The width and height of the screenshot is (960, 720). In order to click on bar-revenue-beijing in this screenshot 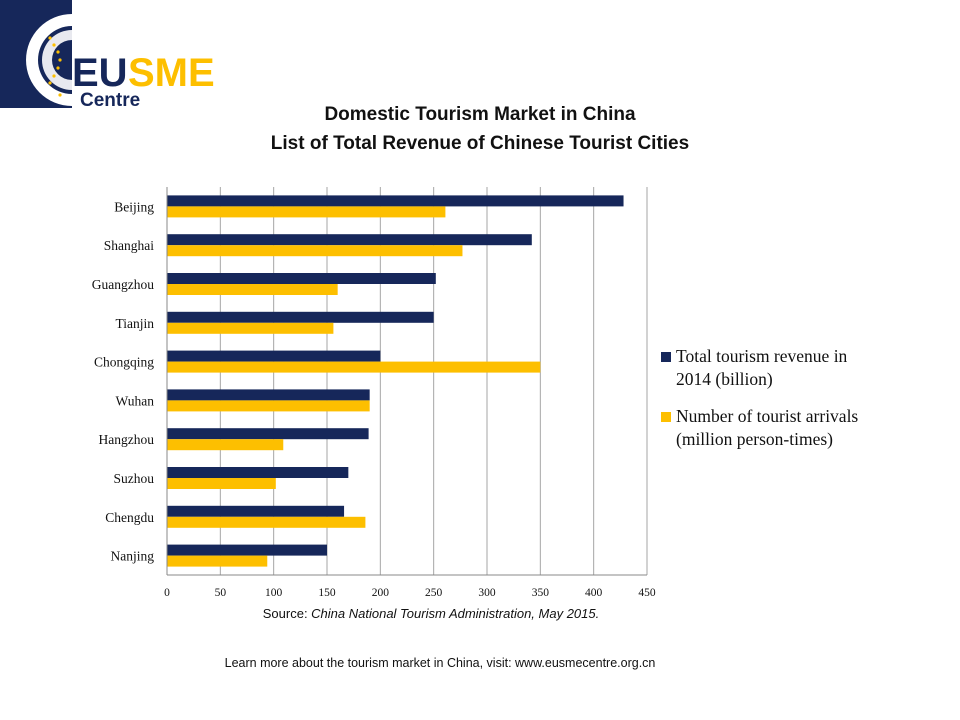, I will do `click(395, 201)`.